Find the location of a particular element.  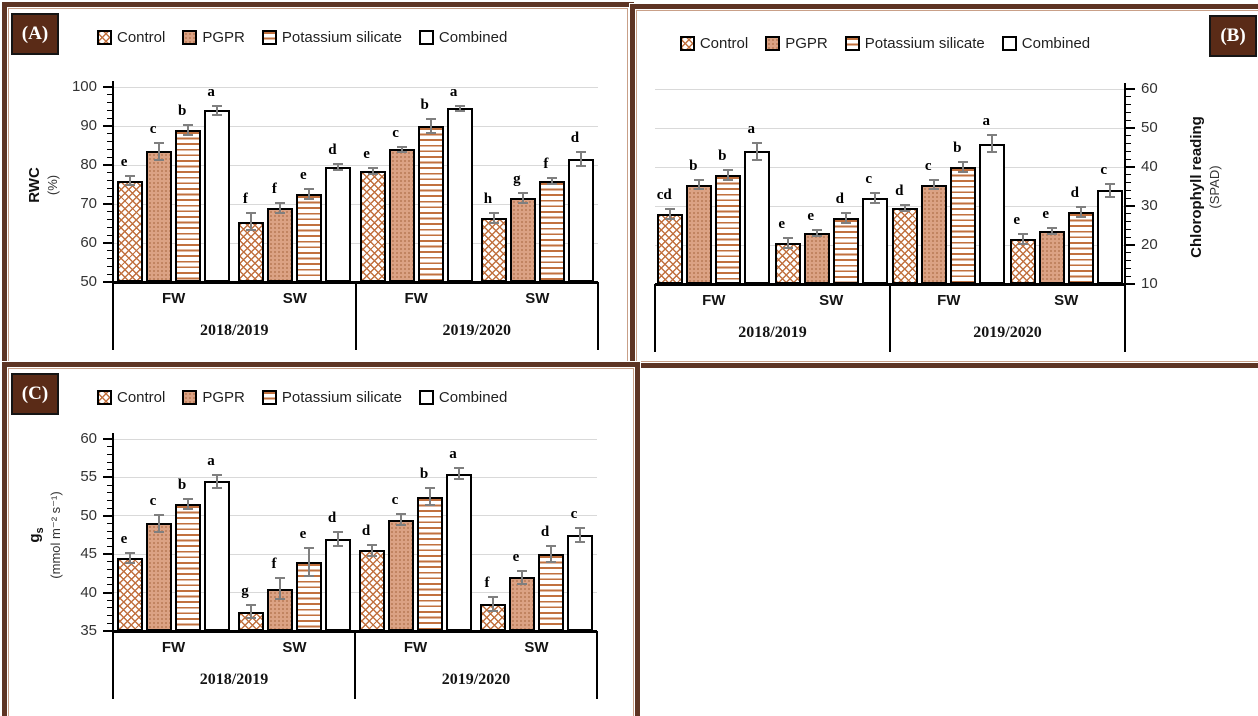

water-group-label: SW is located at coordinates (1066, 300).